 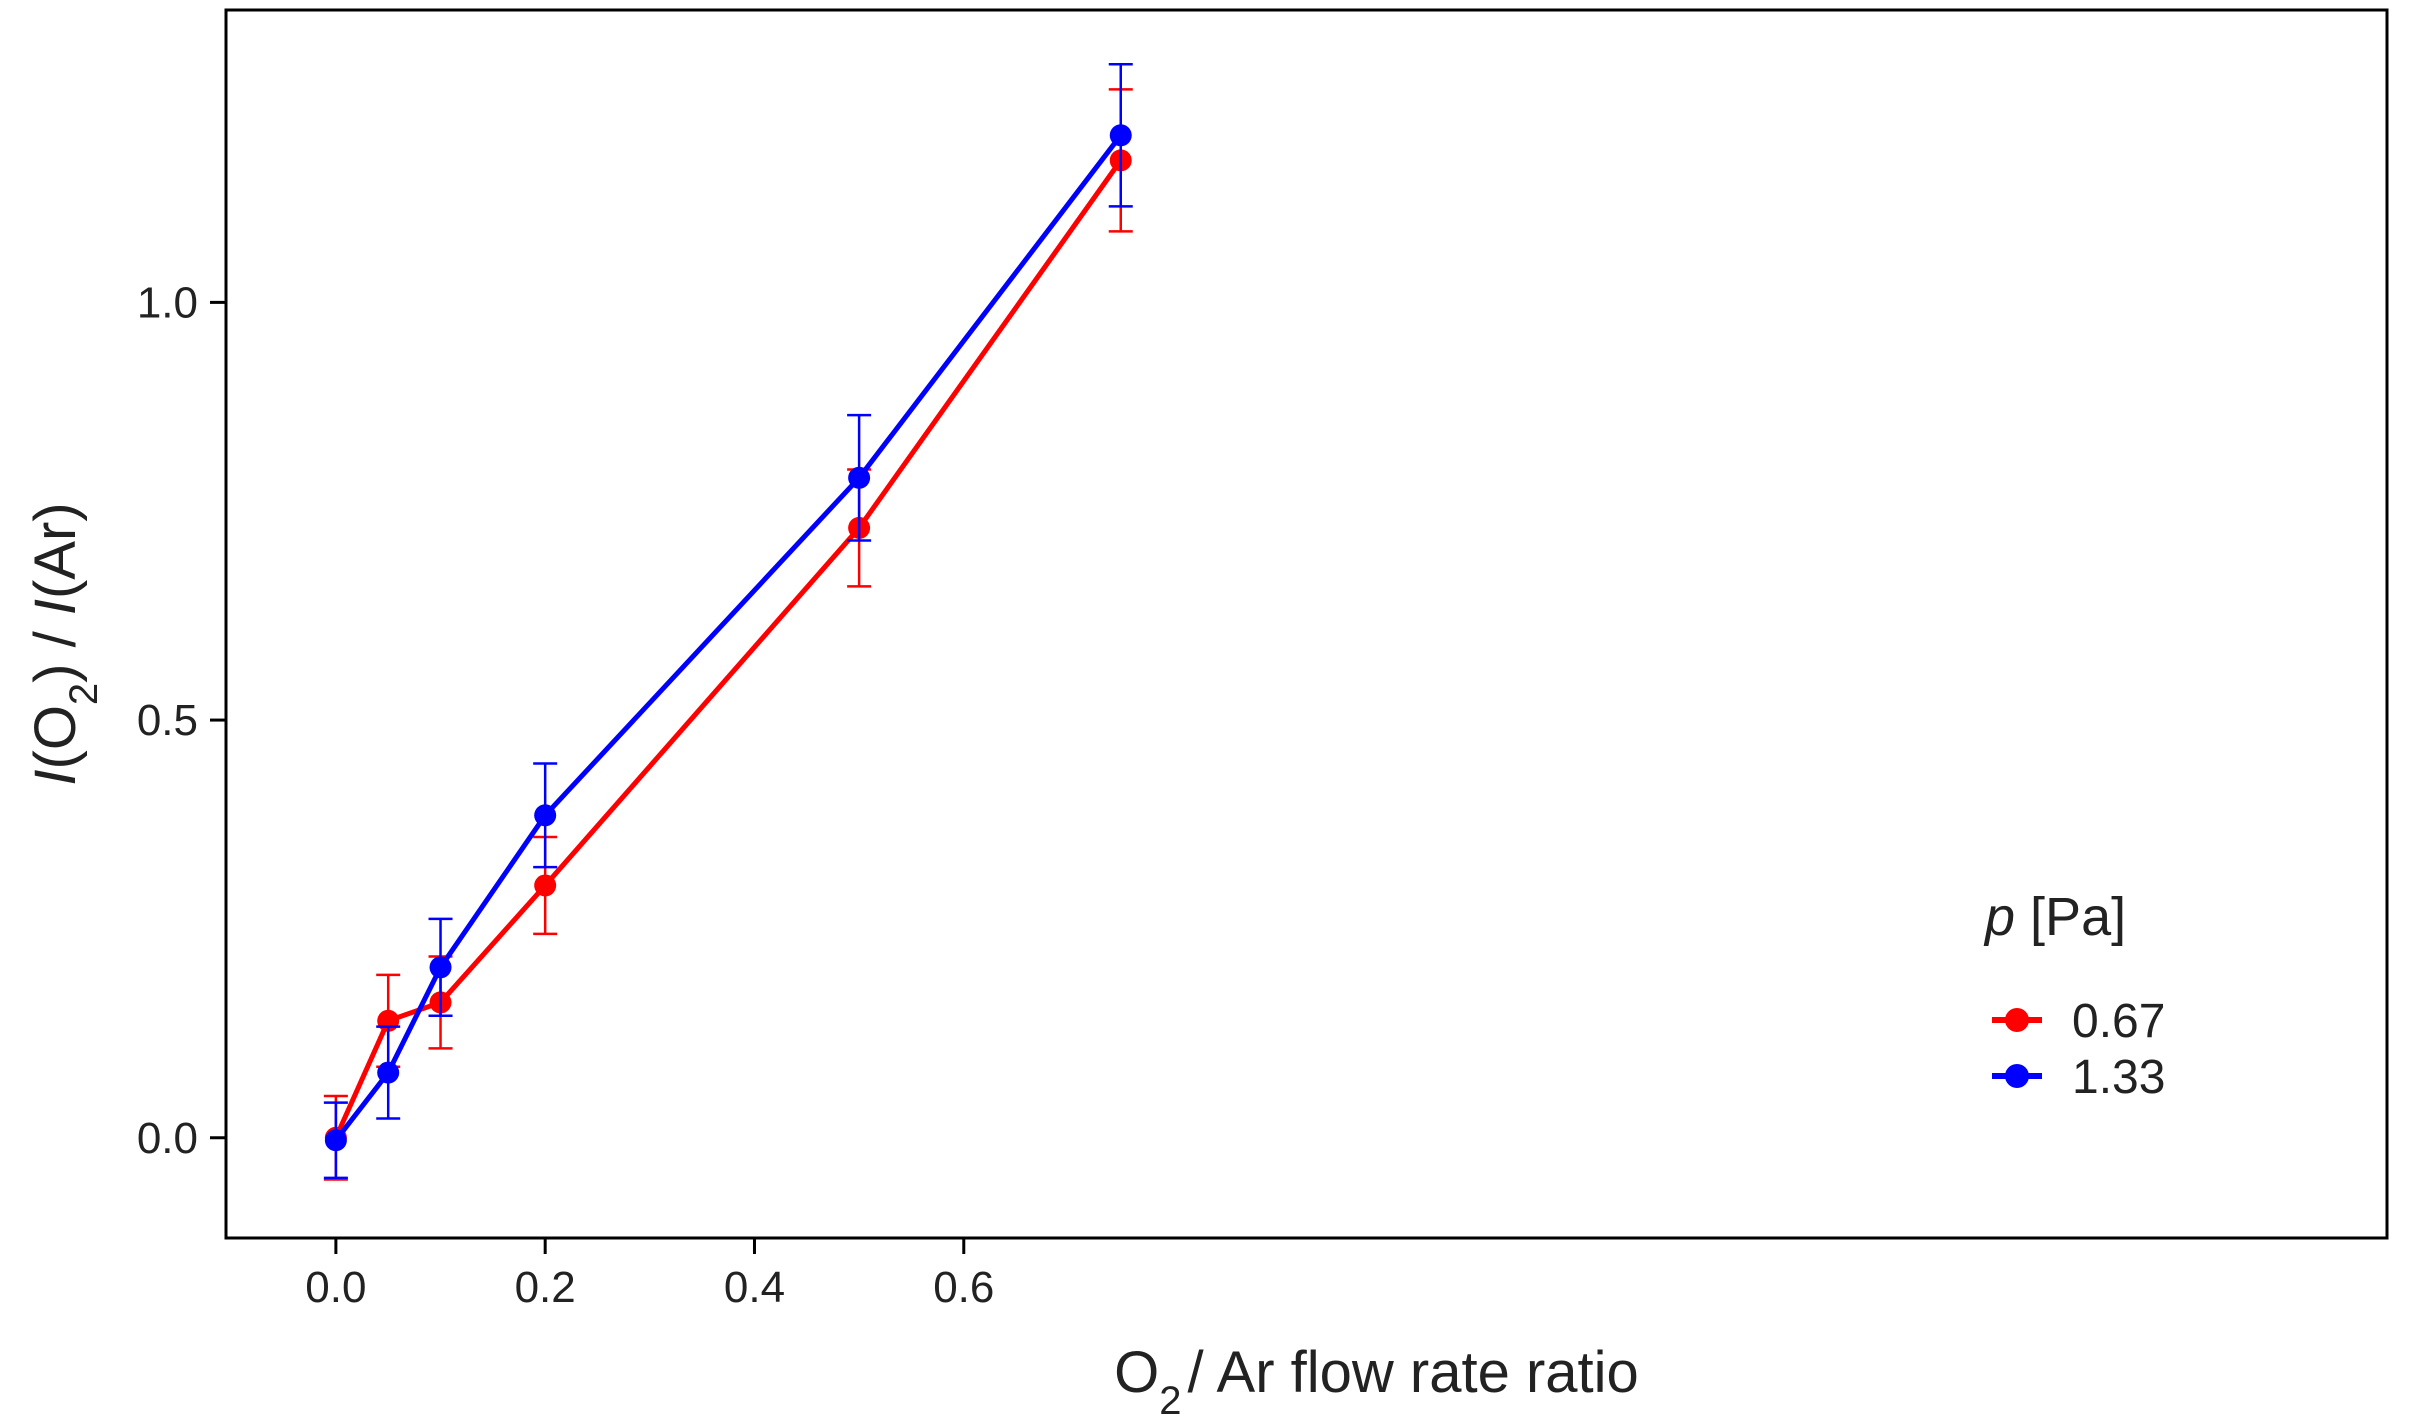 What do you see at coordinates (963, 1287) in the screenshot?
I see `x-tick-label: 0.6` at bounding box center [963, 1287].